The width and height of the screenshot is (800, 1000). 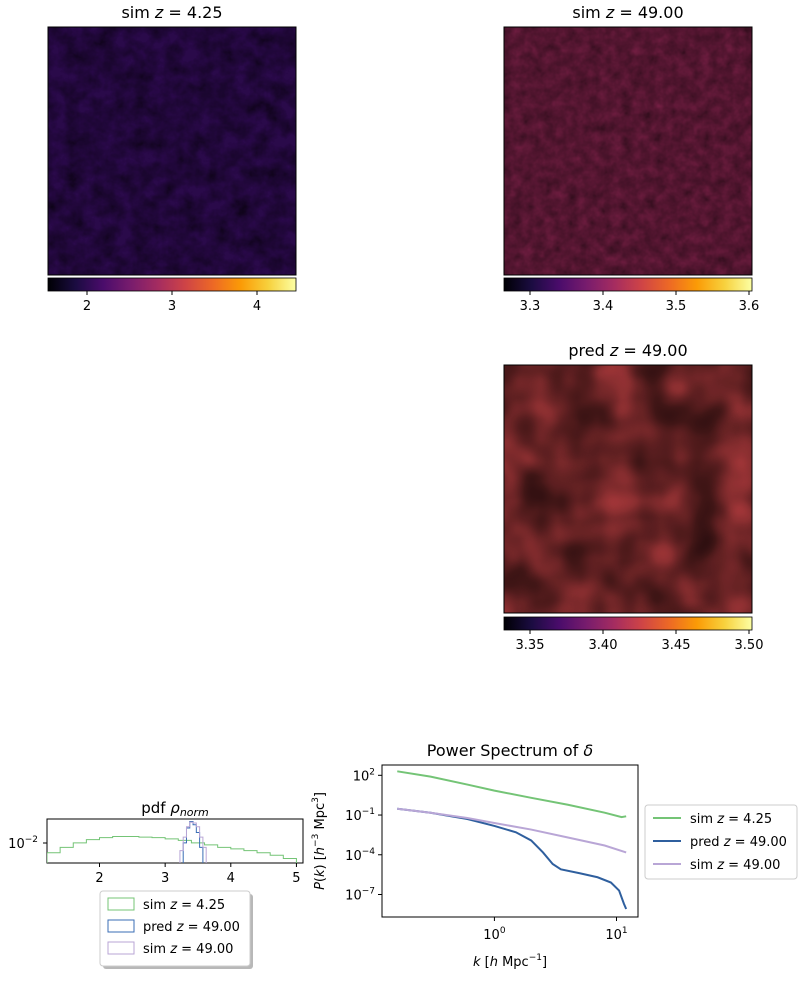 I want to click on colorbar-tick-label: 3.4, so click(x=603, y=306).